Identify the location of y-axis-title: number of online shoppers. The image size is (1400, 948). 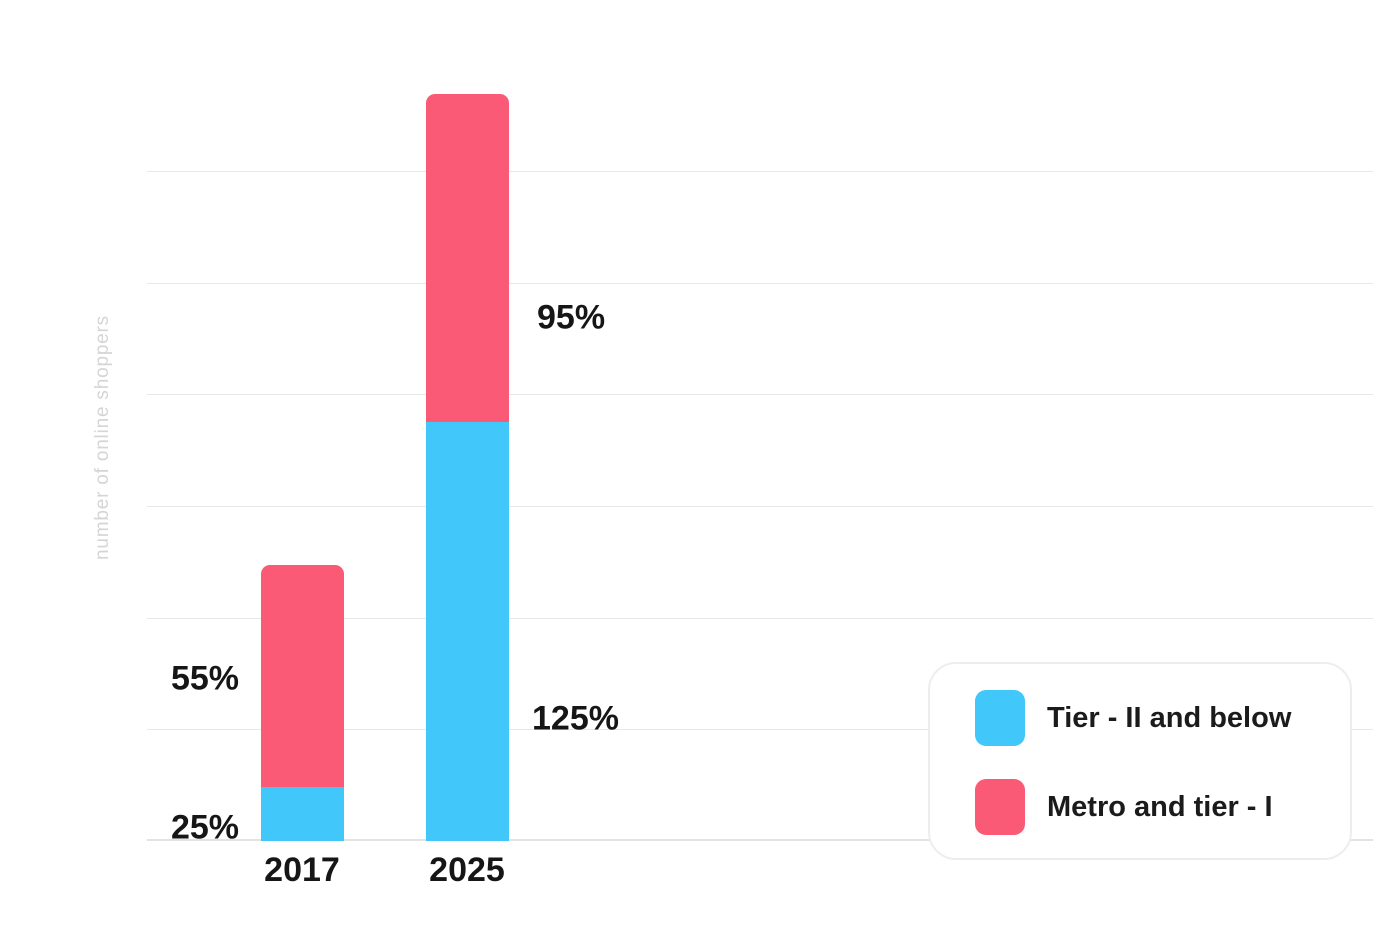
(102, 438).